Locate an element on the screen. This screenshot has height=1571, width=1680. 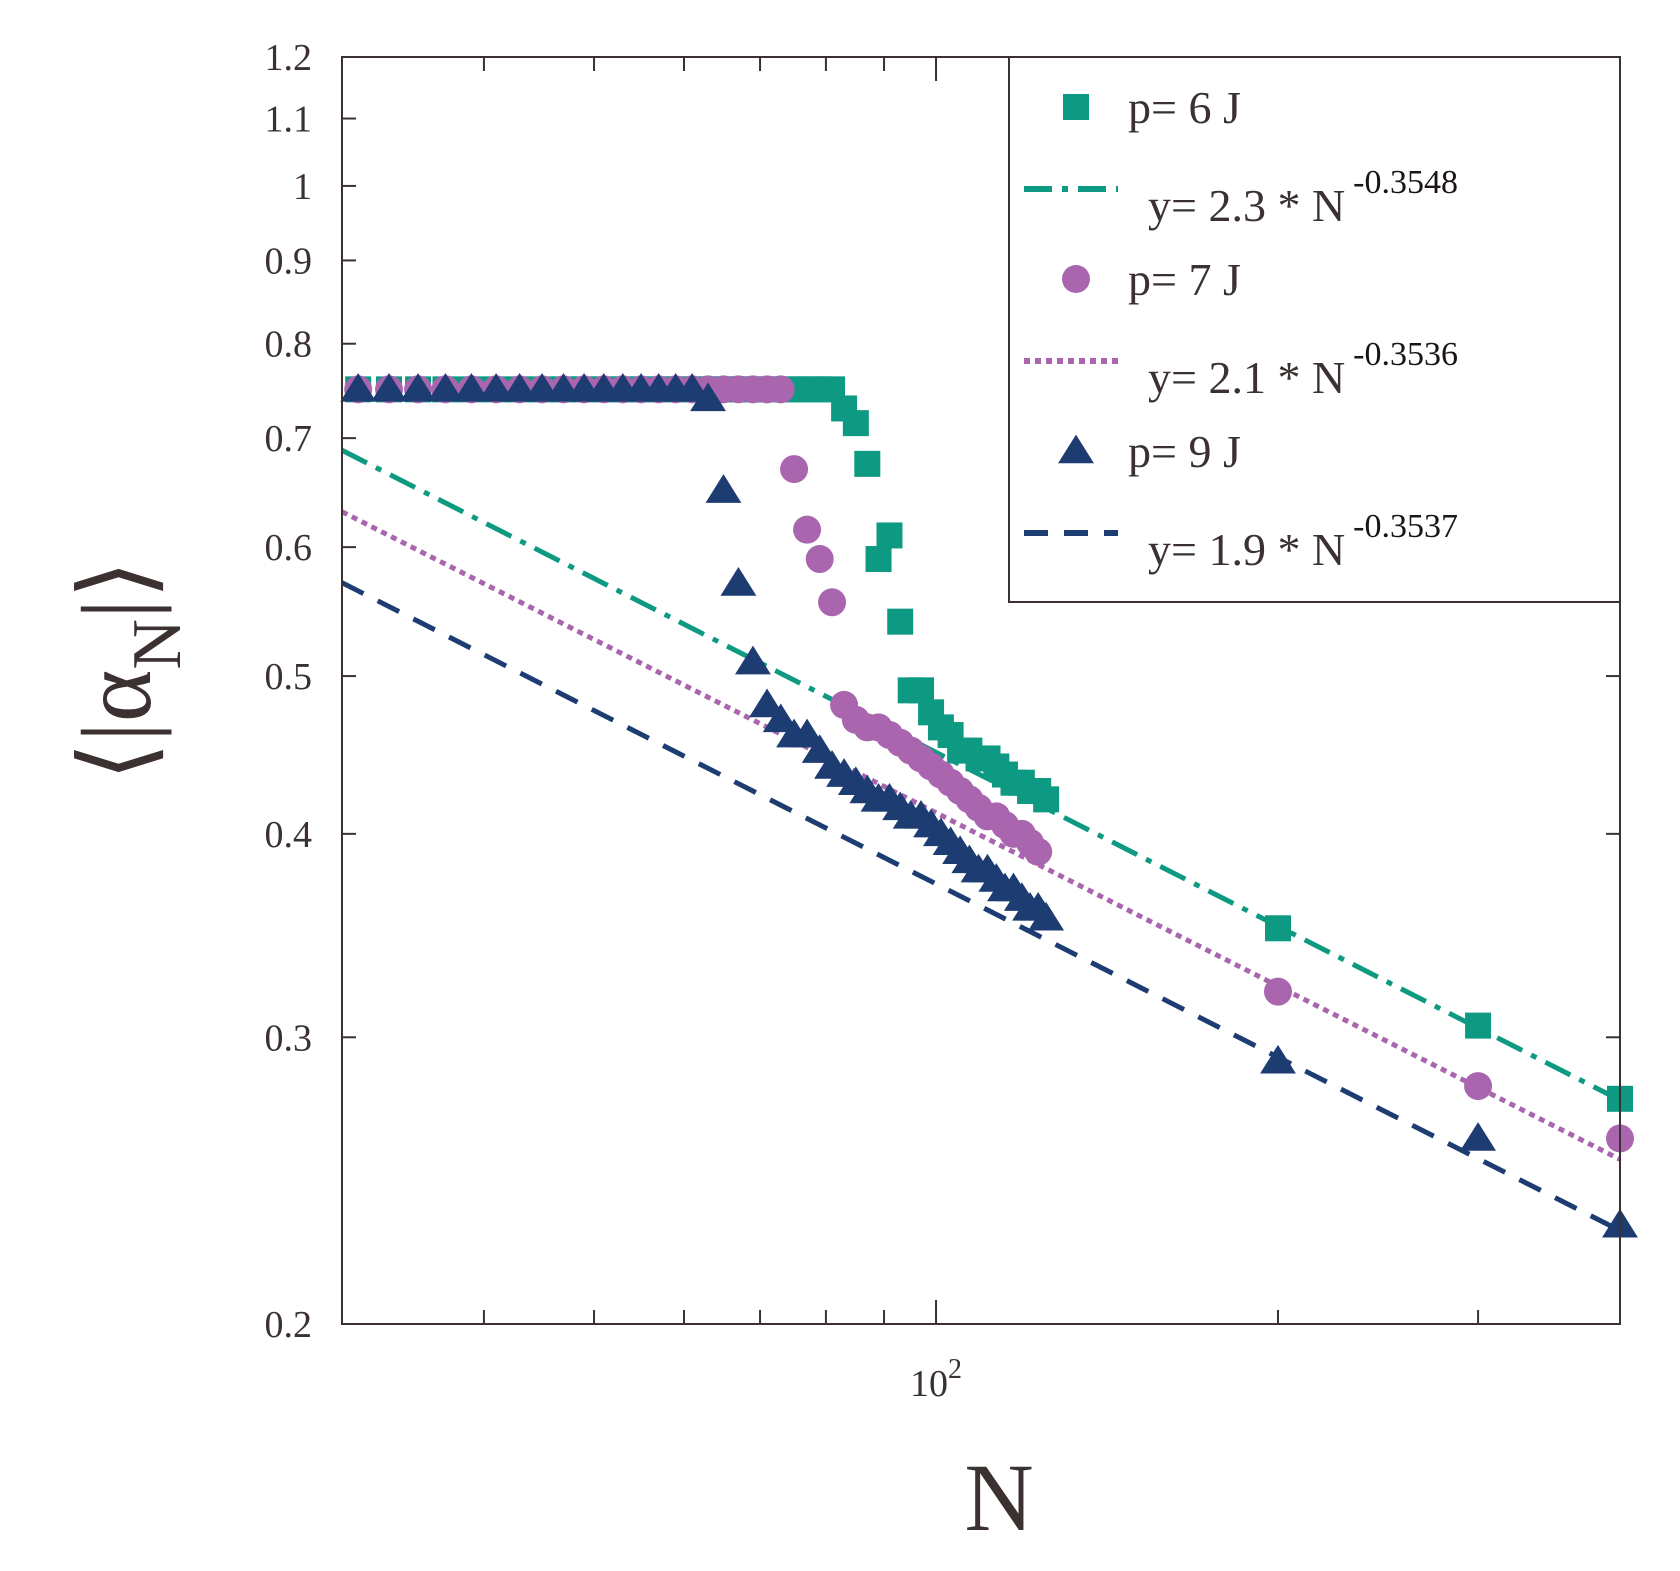
legend-entry: y= 1.9 * N -0.3537 is located at coordinates (1241, 541).